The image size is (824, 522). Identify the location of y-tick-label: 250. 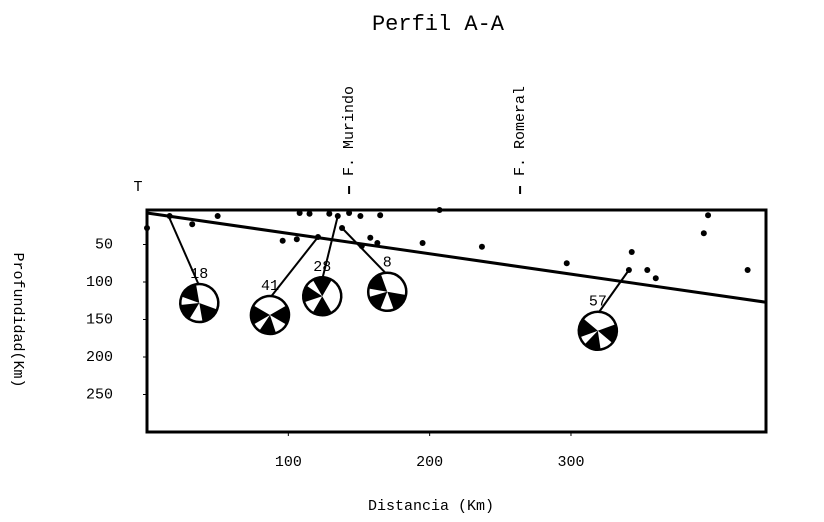
(99, 394).